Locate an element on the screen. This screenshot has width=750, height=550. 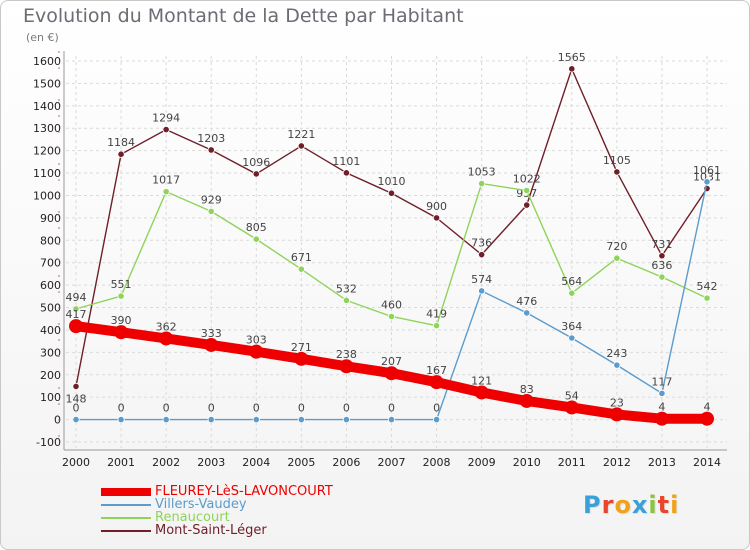
data-label: 83 is located at coordinates (527, 389).